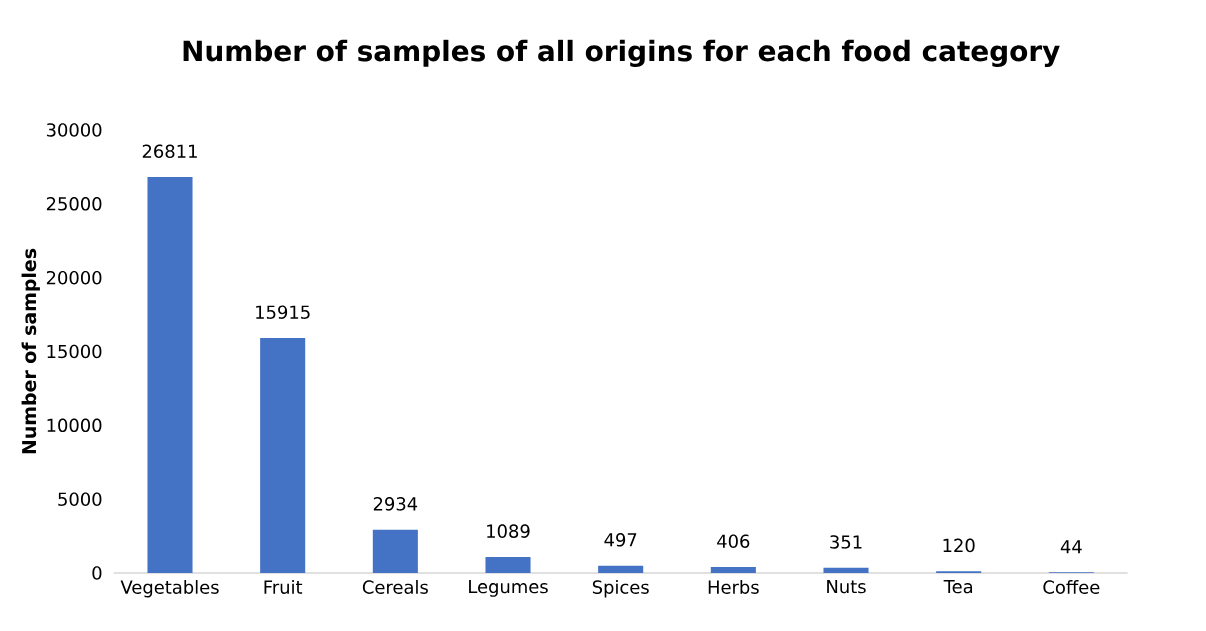  Describe the element at coordinates (733, 541) in the screenshot. I see `data-label: 406` at that location.